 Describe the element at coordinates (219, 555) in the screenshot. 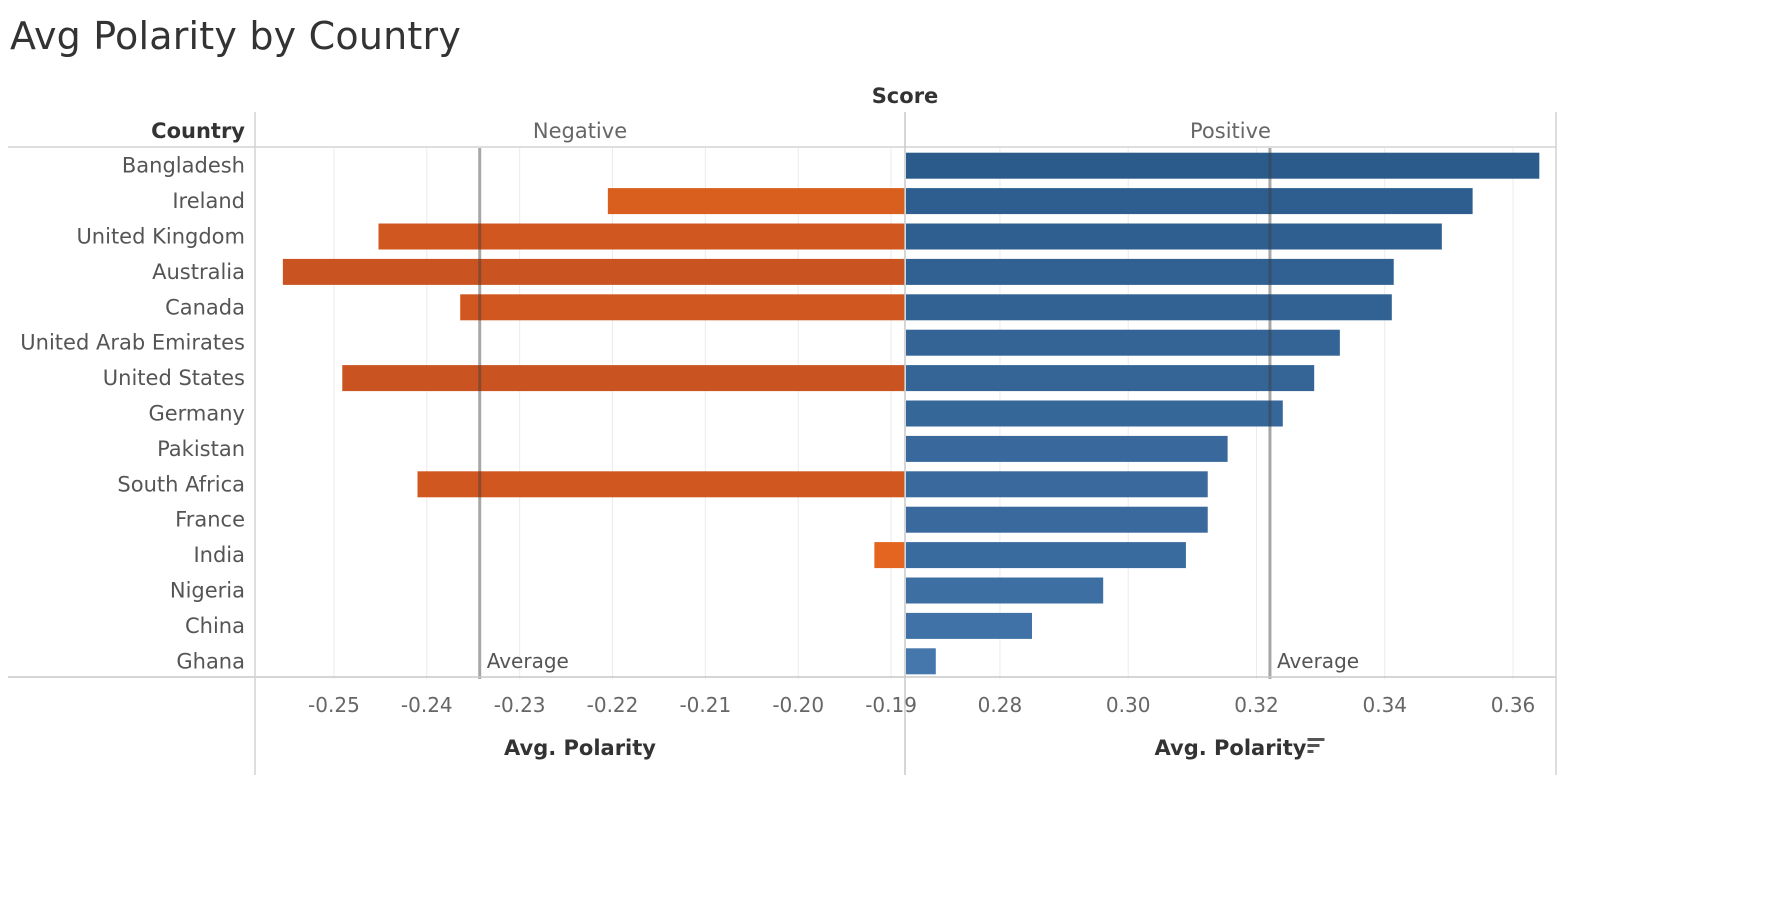

I see `country-label: India` at that location.